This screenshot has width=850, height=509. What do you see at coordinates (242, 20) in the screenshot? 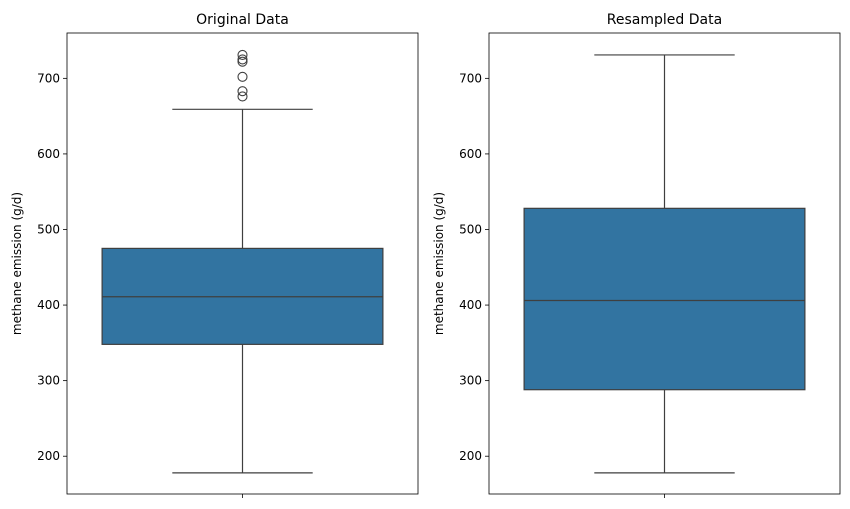
I see `chart-title: Original Data` at bounding box center [242, 20].